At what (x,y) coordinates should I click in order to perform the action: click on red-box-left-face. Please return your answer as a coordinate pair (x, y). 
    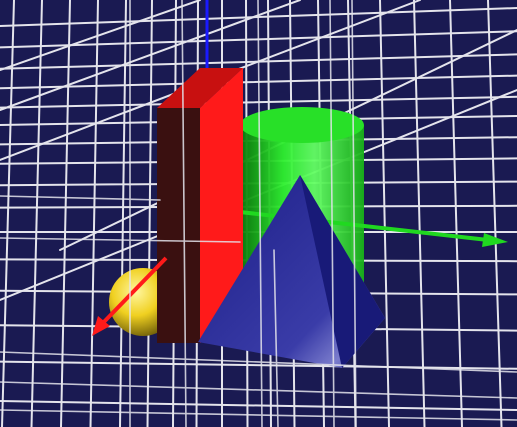
    Looking at the image, I should click on (178, 225).